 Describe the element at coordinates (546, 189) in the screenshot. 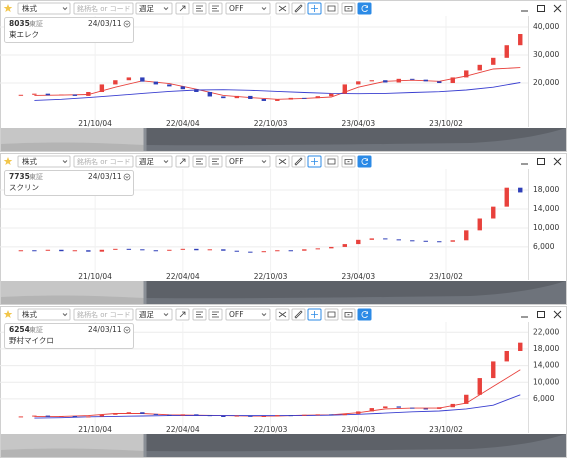

I see `y-tick-label: 18,000` at that location.